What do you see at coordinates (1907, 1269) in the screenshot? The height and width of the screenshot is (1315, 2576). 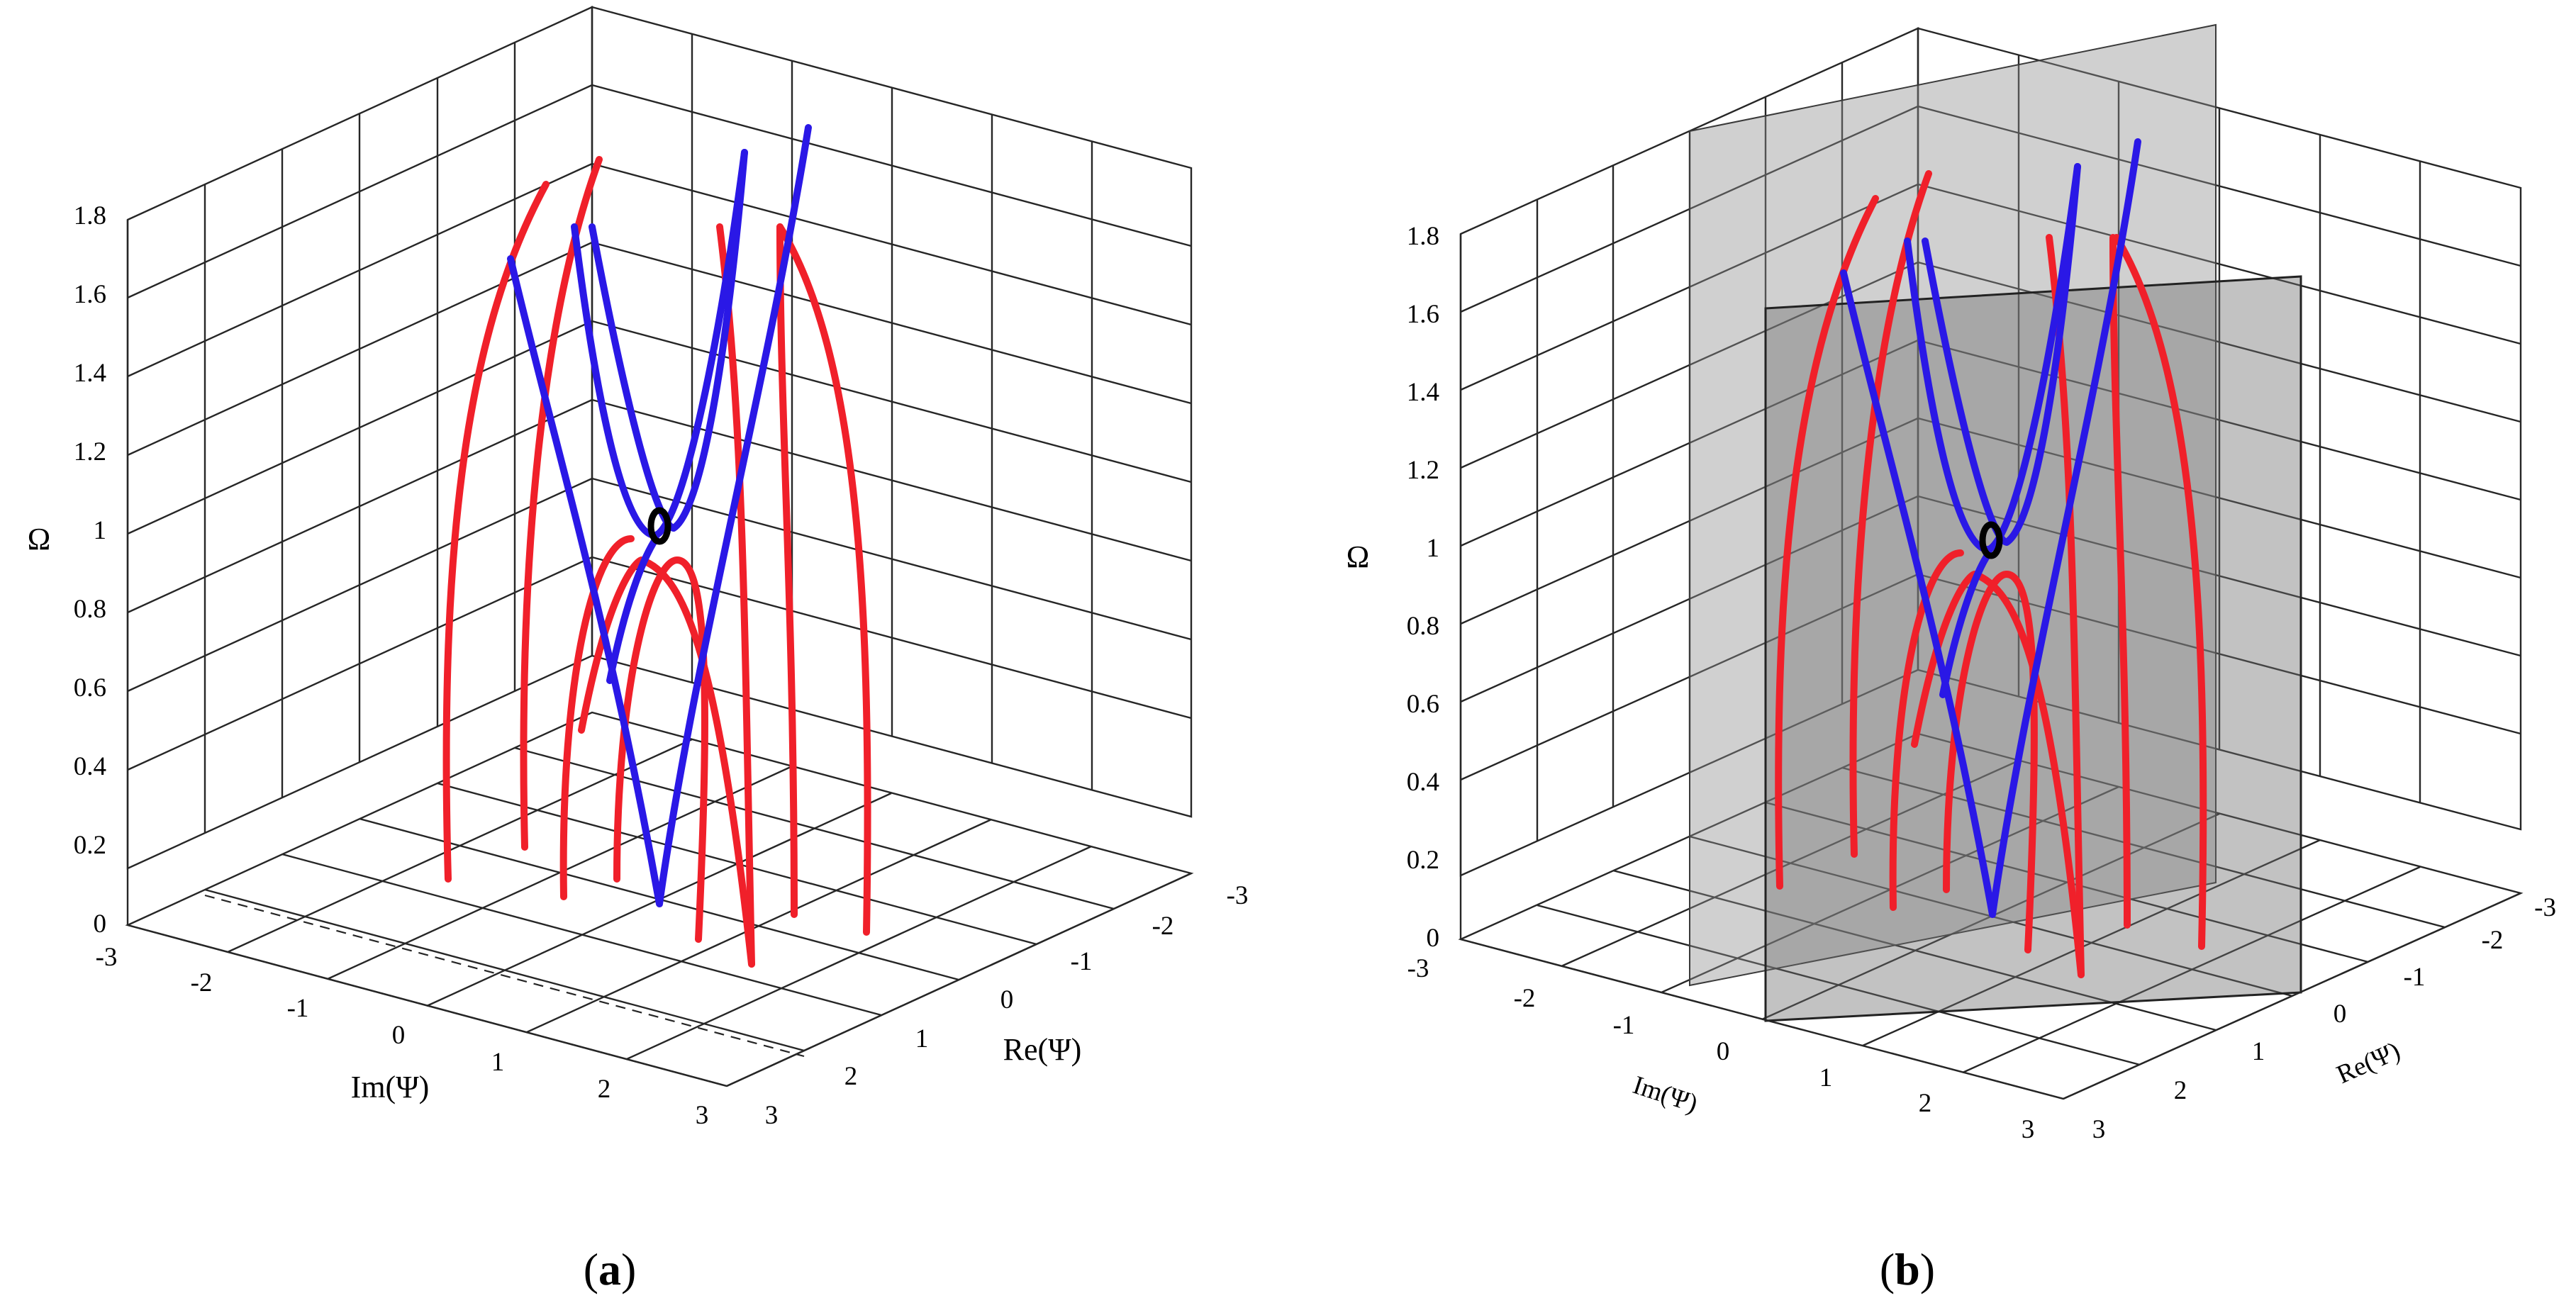 I see `caption-b: (b)` at bounding box center [1907, 1269].